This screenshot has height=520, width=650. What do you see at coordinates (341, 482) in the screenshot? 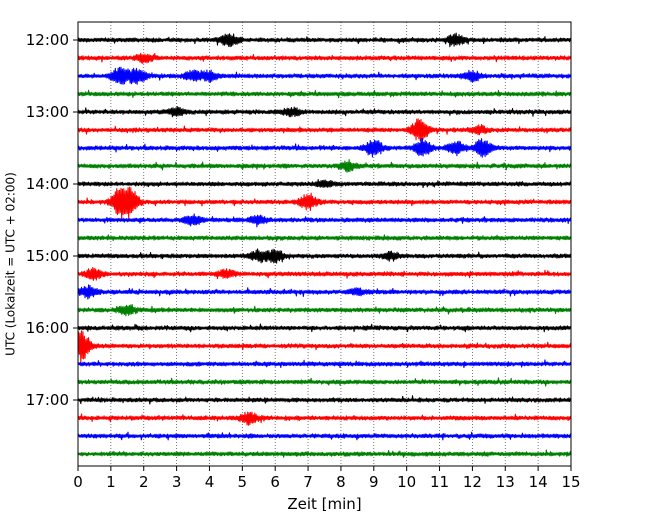
I see `x-tick-label: 8` at bounding box center [341, 482].